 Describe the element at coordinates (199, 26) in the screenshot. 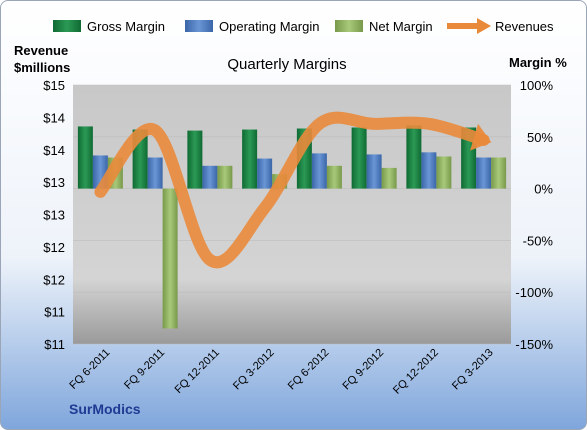

I see `legend-swatch-operating-margin` at that location.